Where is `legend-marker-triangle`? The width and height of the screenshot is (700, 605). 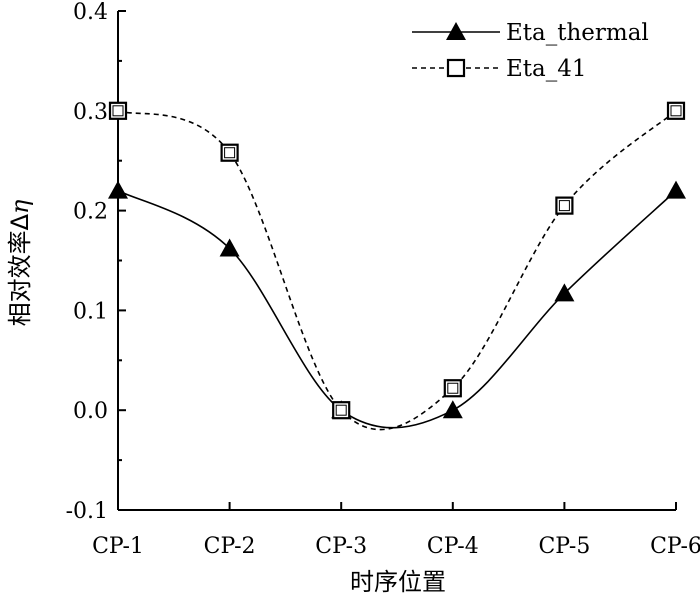 legend-marker-triangle is located at coordinates (456, 31).